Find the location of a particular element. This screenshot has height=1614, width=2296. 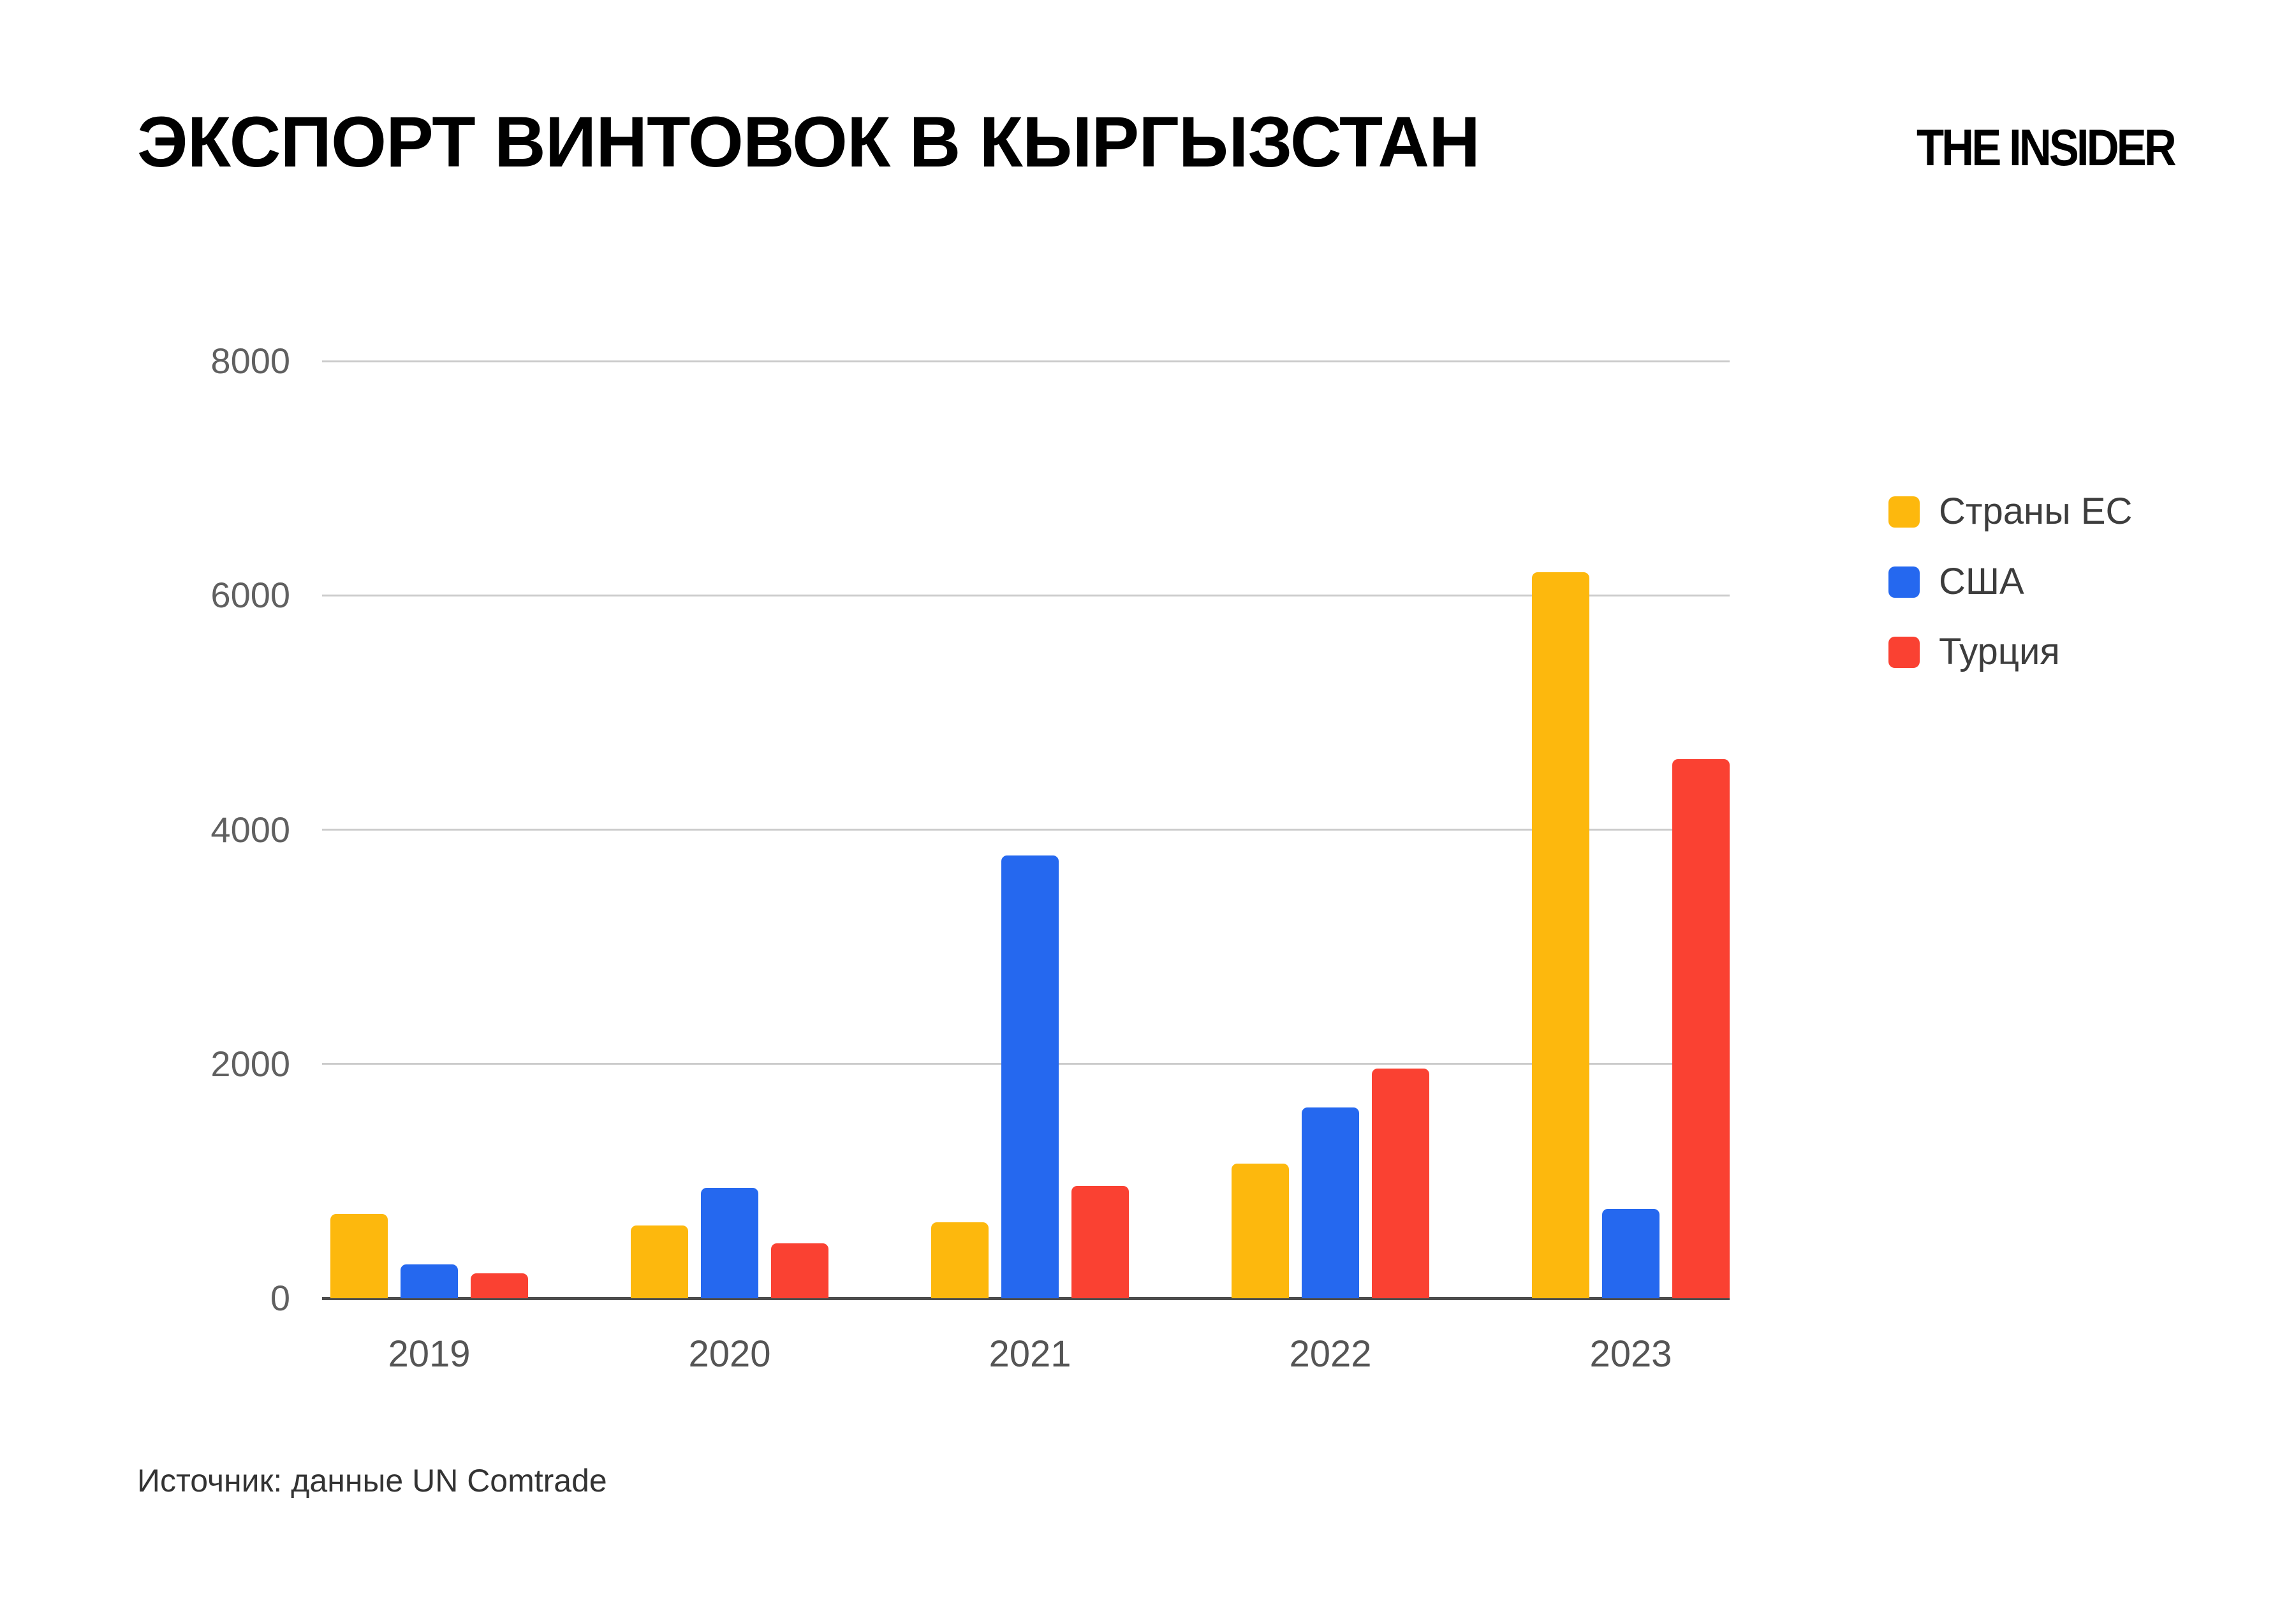

bar-2021-Страны ЕС is located at coordinates (960, 1260).